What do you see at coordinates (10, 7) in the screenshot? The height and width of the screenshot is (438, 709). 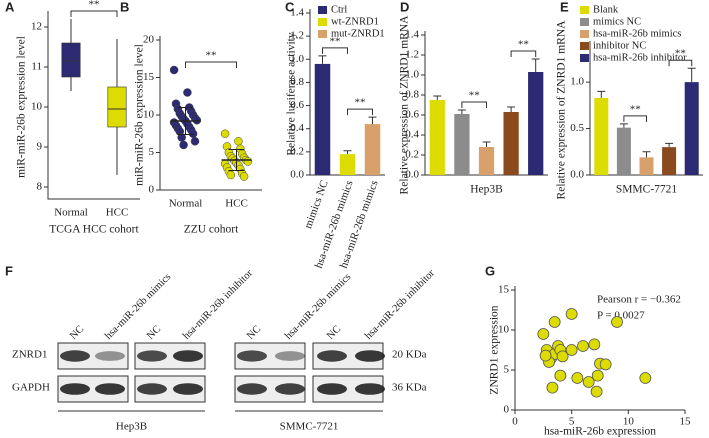 I see `panel-letter: A` at bounding box center [10, 7].